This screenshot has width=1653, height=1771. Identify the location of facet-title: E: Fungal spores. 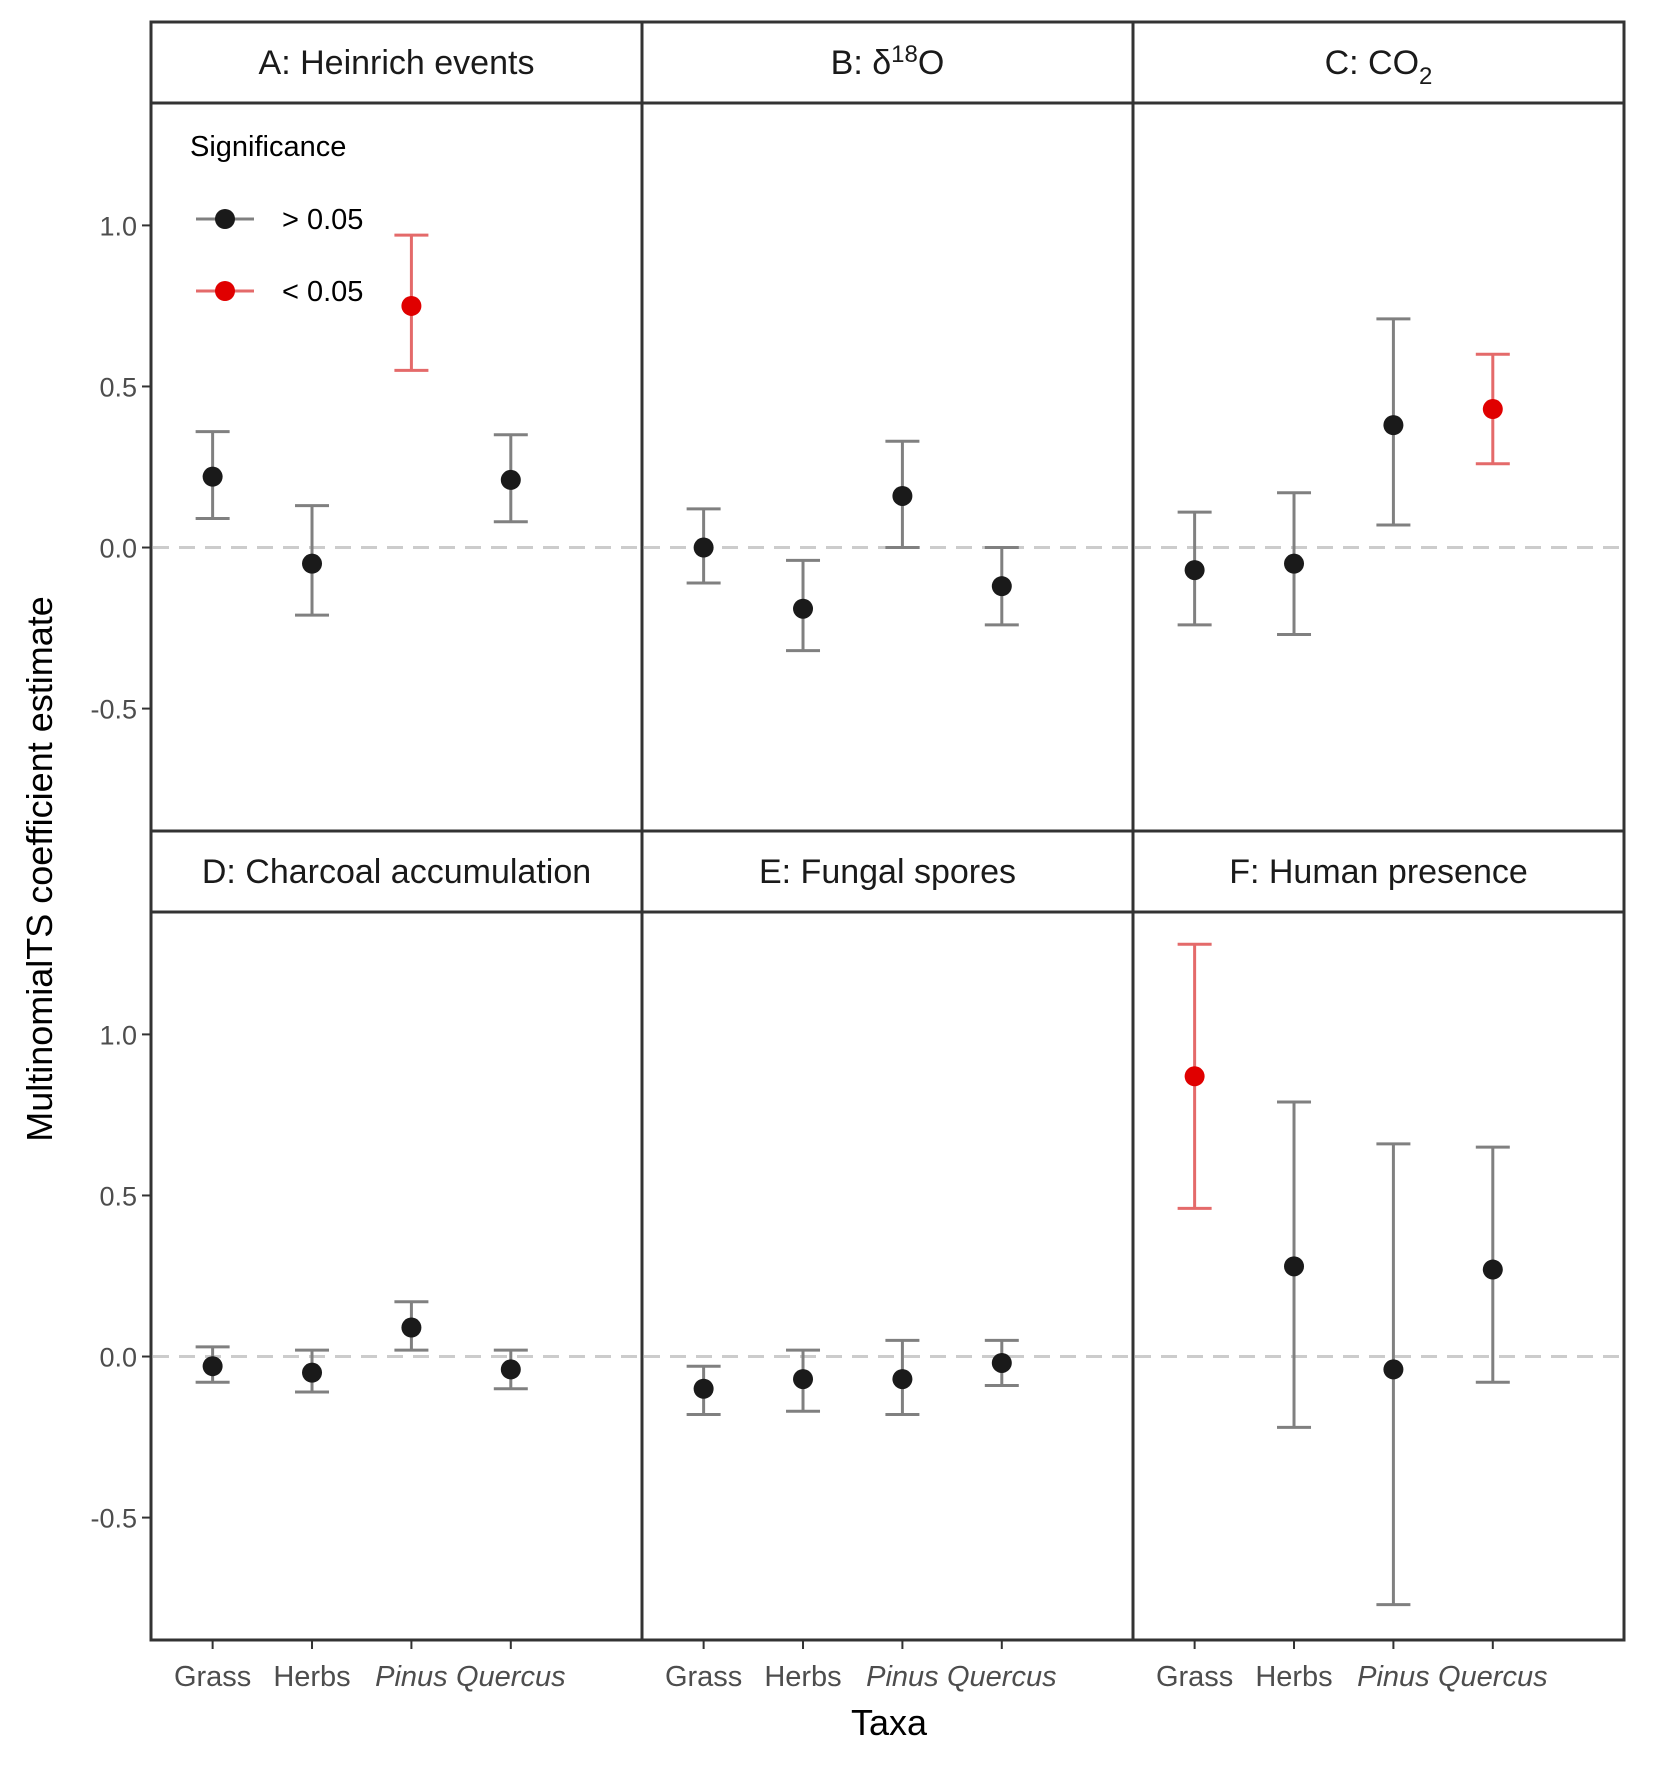
(887, 872).